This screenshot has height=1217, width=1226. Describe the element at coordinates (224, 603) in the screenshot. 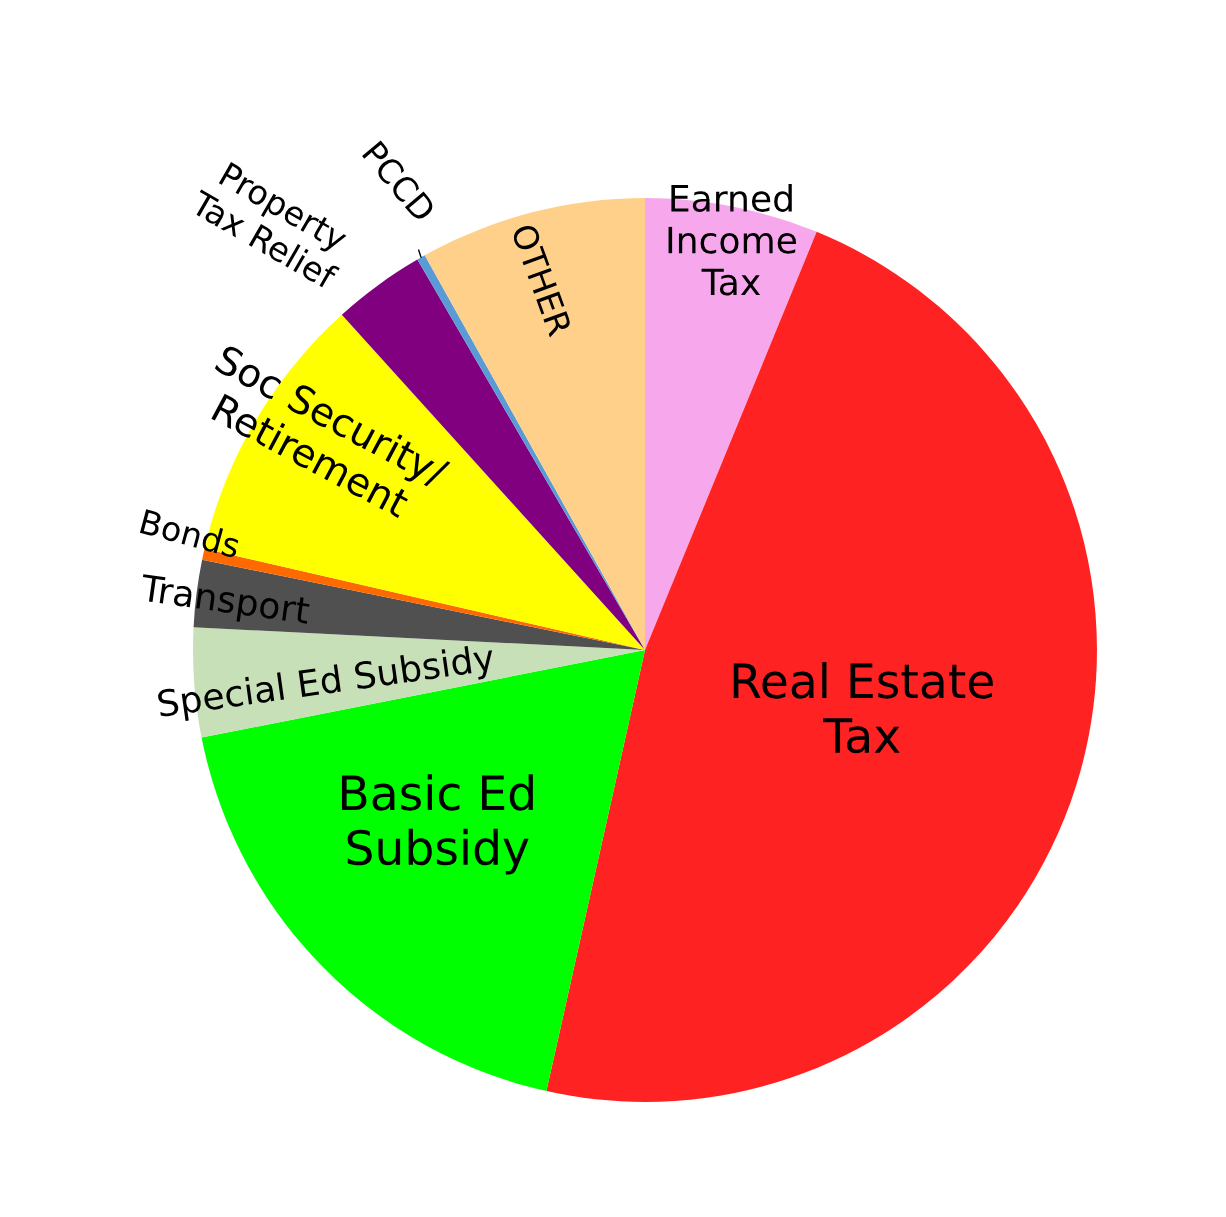

I see `slice-label: Transport` at that location.